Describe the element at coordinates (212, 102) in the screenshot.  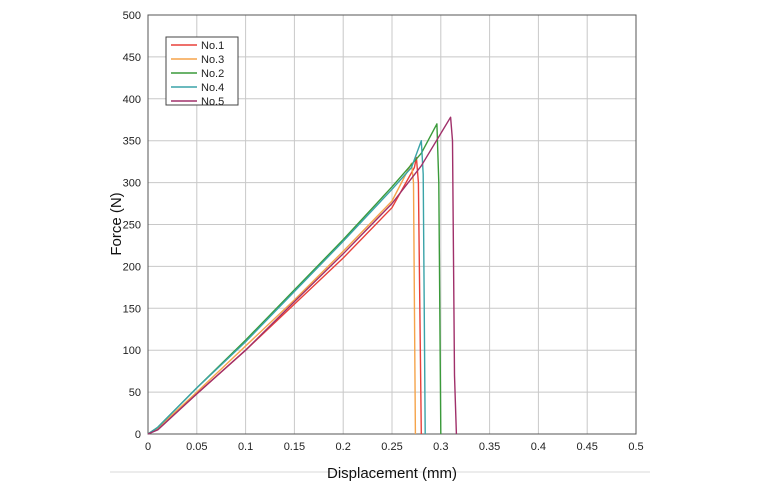
I see `legend-label: No.5` at that location.